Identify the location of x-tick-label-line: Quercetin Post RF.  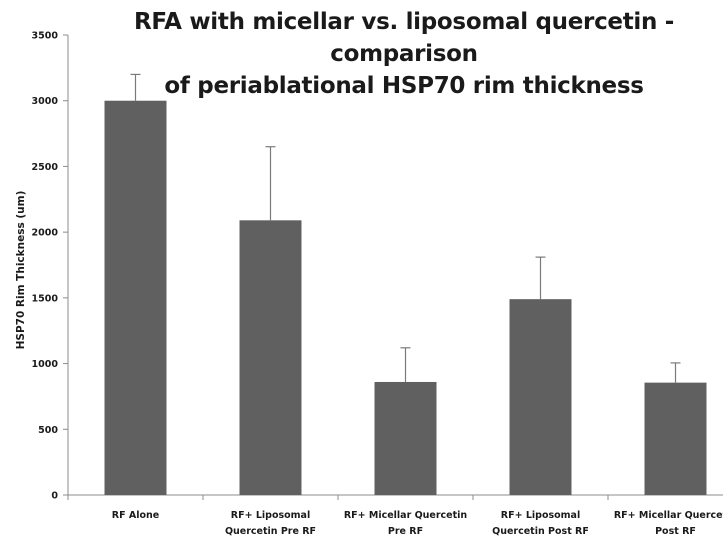
(540, 531).